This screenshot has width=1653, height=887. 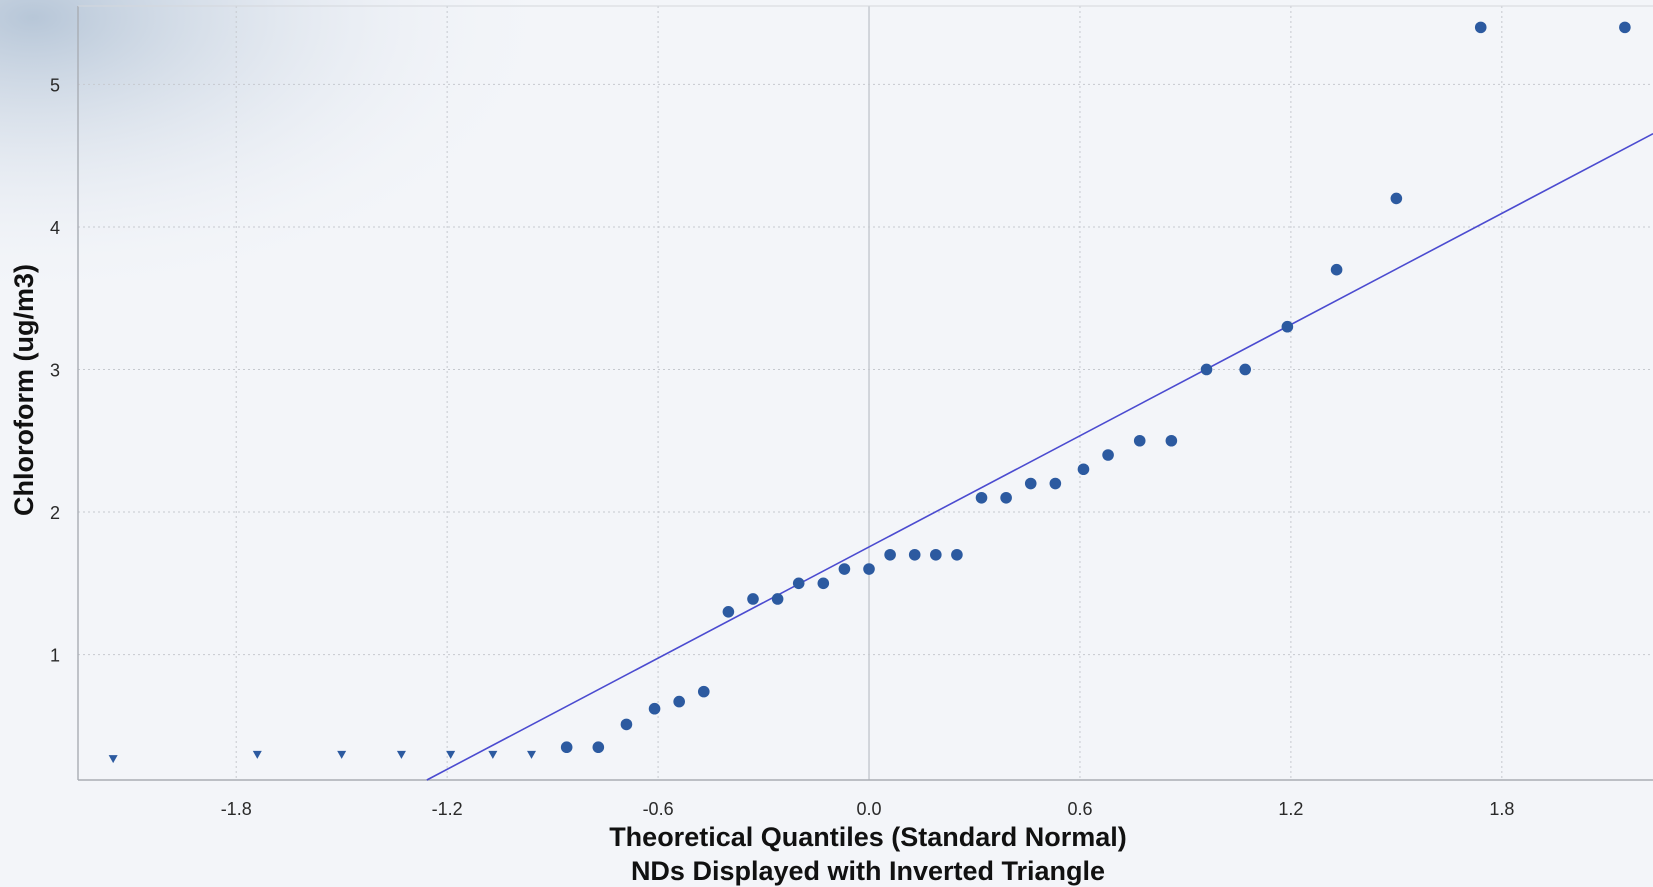 I want to click on y-tick-label: 3, so click(x=55, y=370).